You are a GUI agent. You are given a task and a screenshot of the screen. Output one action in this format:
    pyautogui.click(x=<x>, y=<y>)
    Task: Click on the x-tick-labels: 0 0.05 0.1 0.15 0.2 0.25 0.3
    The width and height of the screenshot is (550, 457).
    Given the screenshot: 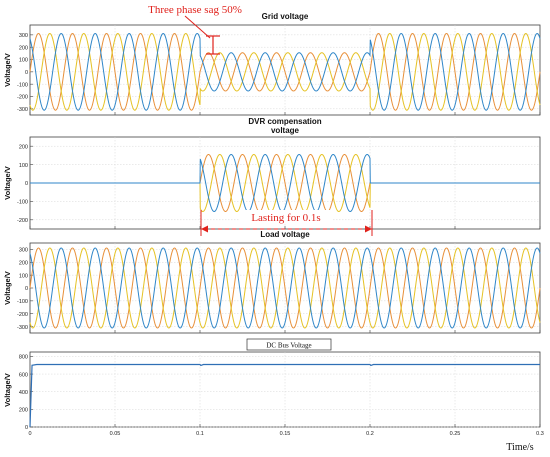 What is the action you would take?
    pyautogui.click(x=285, y=434)
    